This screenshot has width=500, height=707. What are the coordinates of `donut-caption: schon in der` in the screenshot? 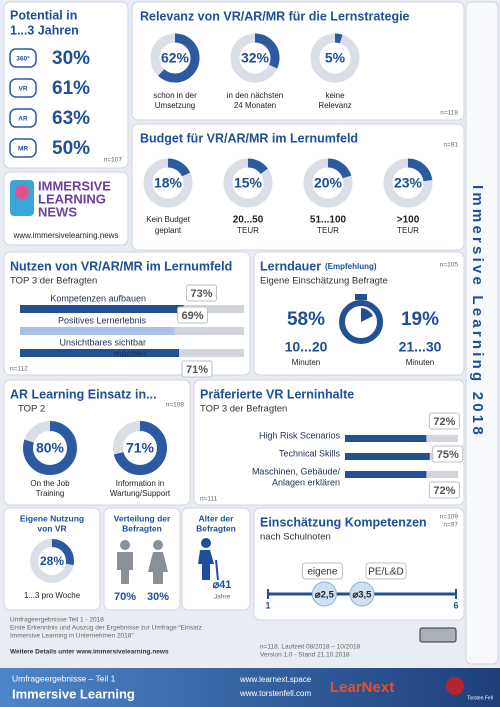 It's located at (175, 95).